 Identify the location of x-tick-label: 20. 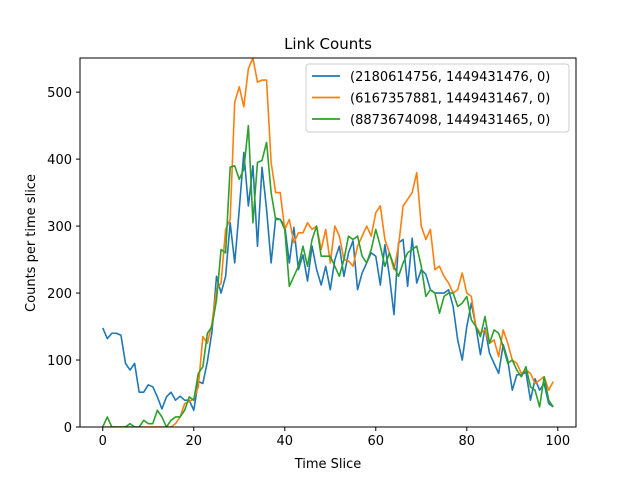
(193, 441).